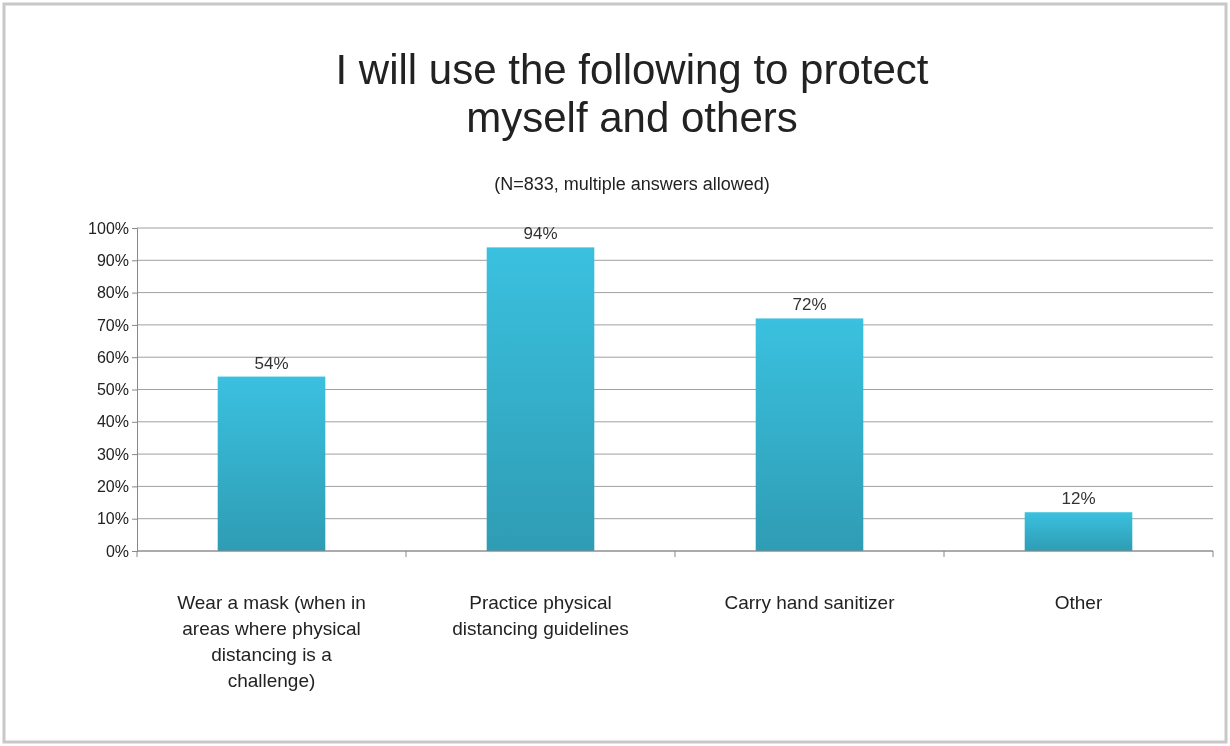  Describe the element at coordinates (810, 602) in the screenshot. I see `x-tick-label: Carry hand sanitizer` at that location.